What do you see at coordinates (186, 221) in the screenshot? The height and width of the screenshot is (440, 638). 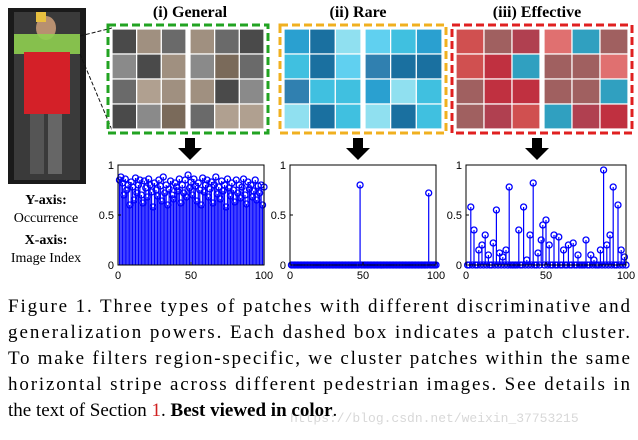 I see `stem-chart: 0 50 100 0 0.5 1` at bounding box center [186, 221].